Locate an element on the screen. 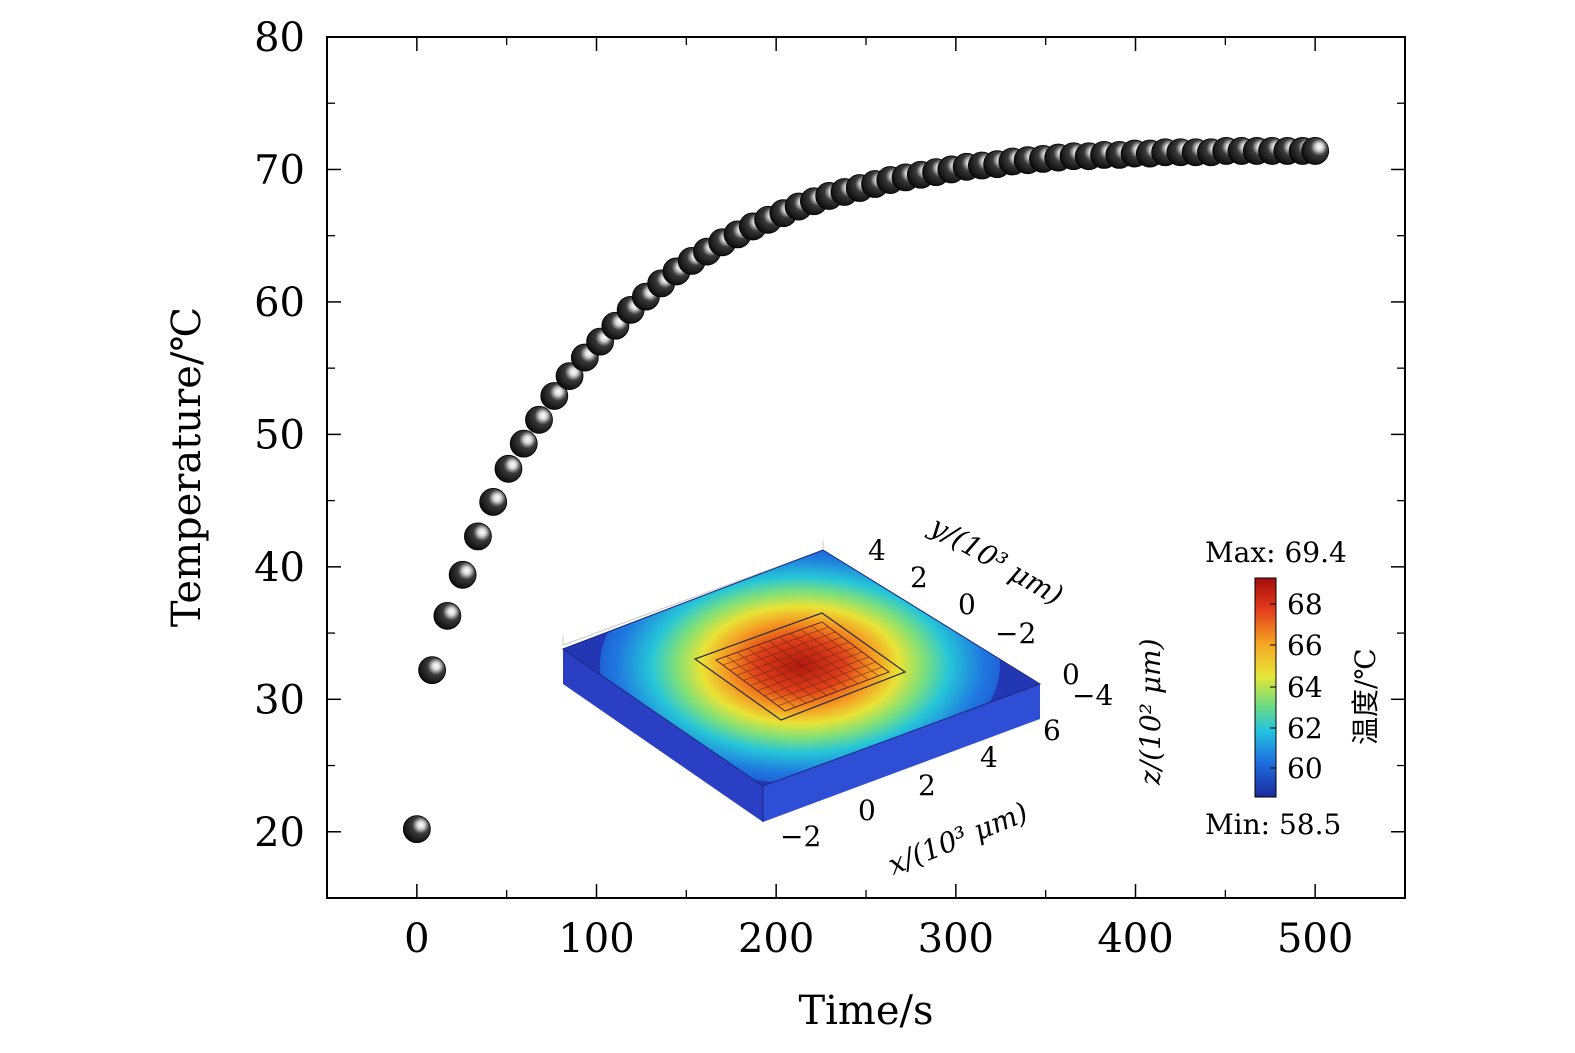 This screenshot has width=1575, height=1053. y-tick-label: 20 is located at coordinates (279, 833).